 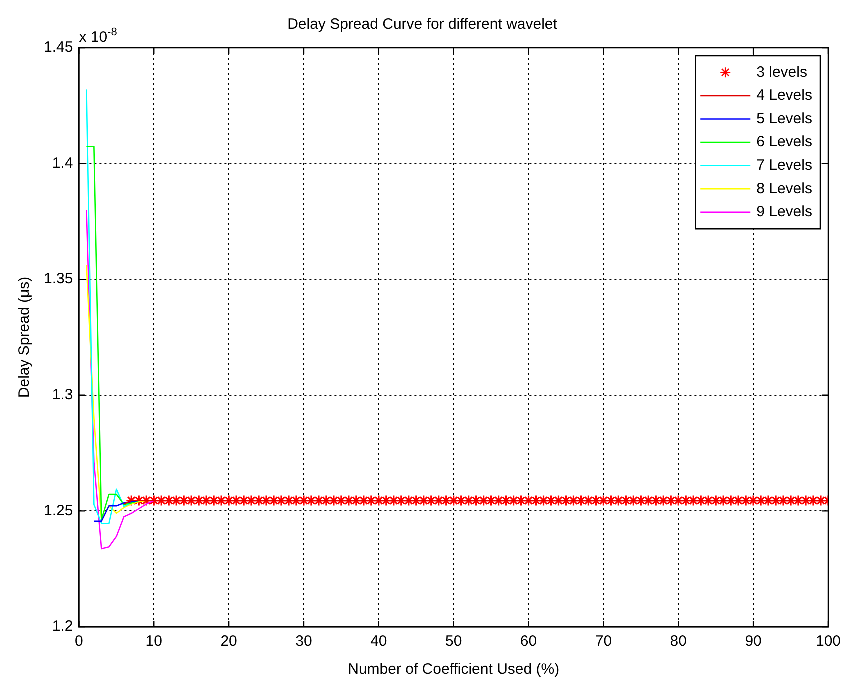 I want to click on x-axis-title: Number of Coefficient Used (%), so click(x=454, y=669).